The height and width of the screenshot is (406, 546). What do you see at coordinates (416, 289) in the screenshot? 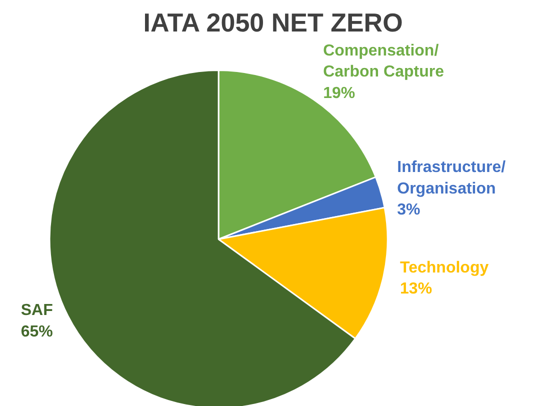
I see `data-label: 13%` at bounding box center [416, 289].